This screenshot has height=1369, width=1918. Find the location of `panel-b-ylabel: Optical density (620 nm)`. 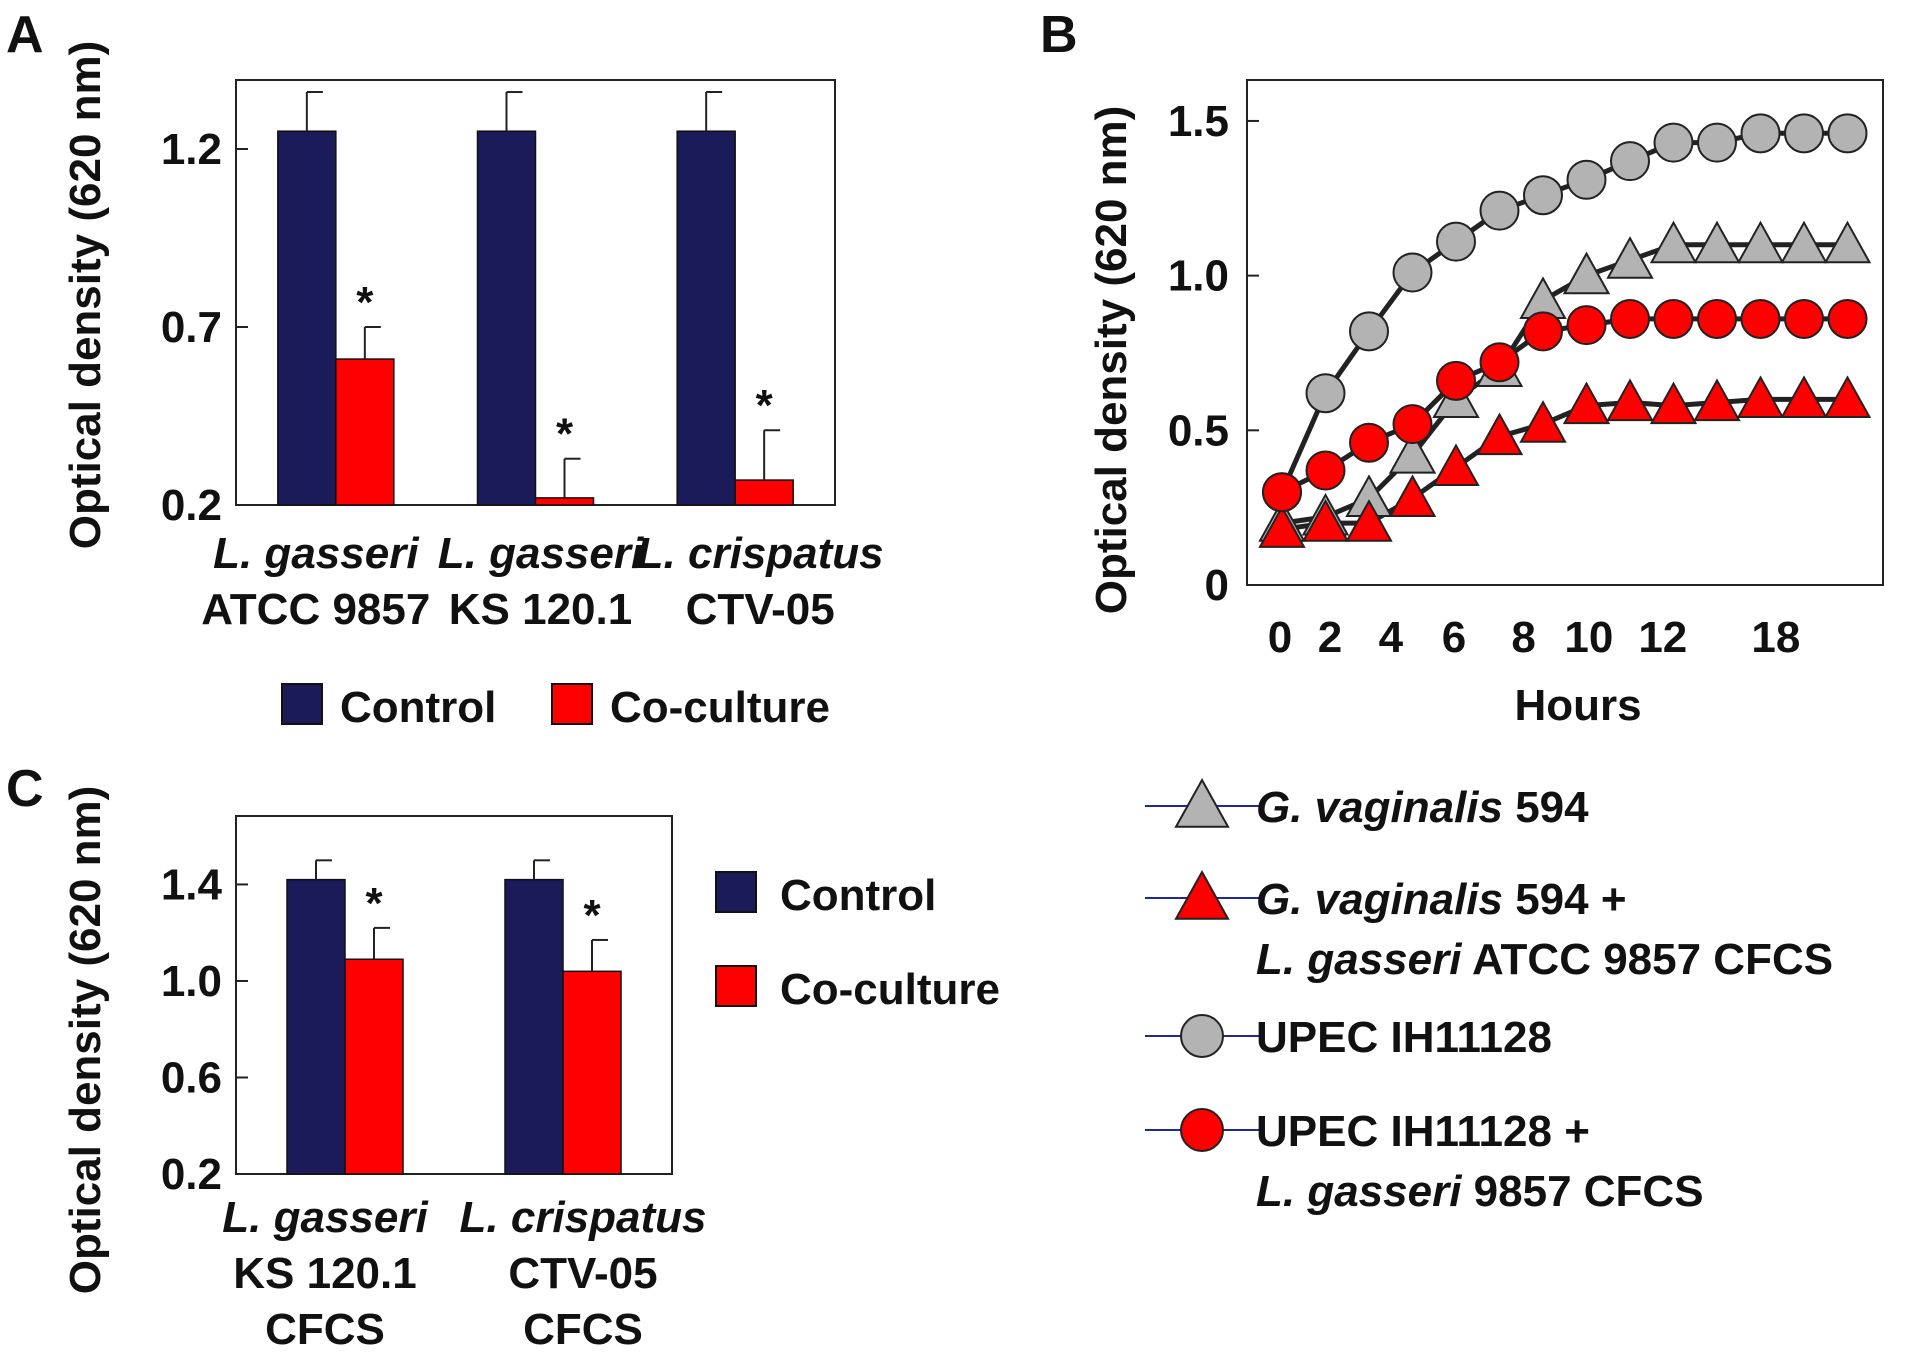

panel-b-ylabel: Optical density (620 nm) is located at coordinates (1111, 360).